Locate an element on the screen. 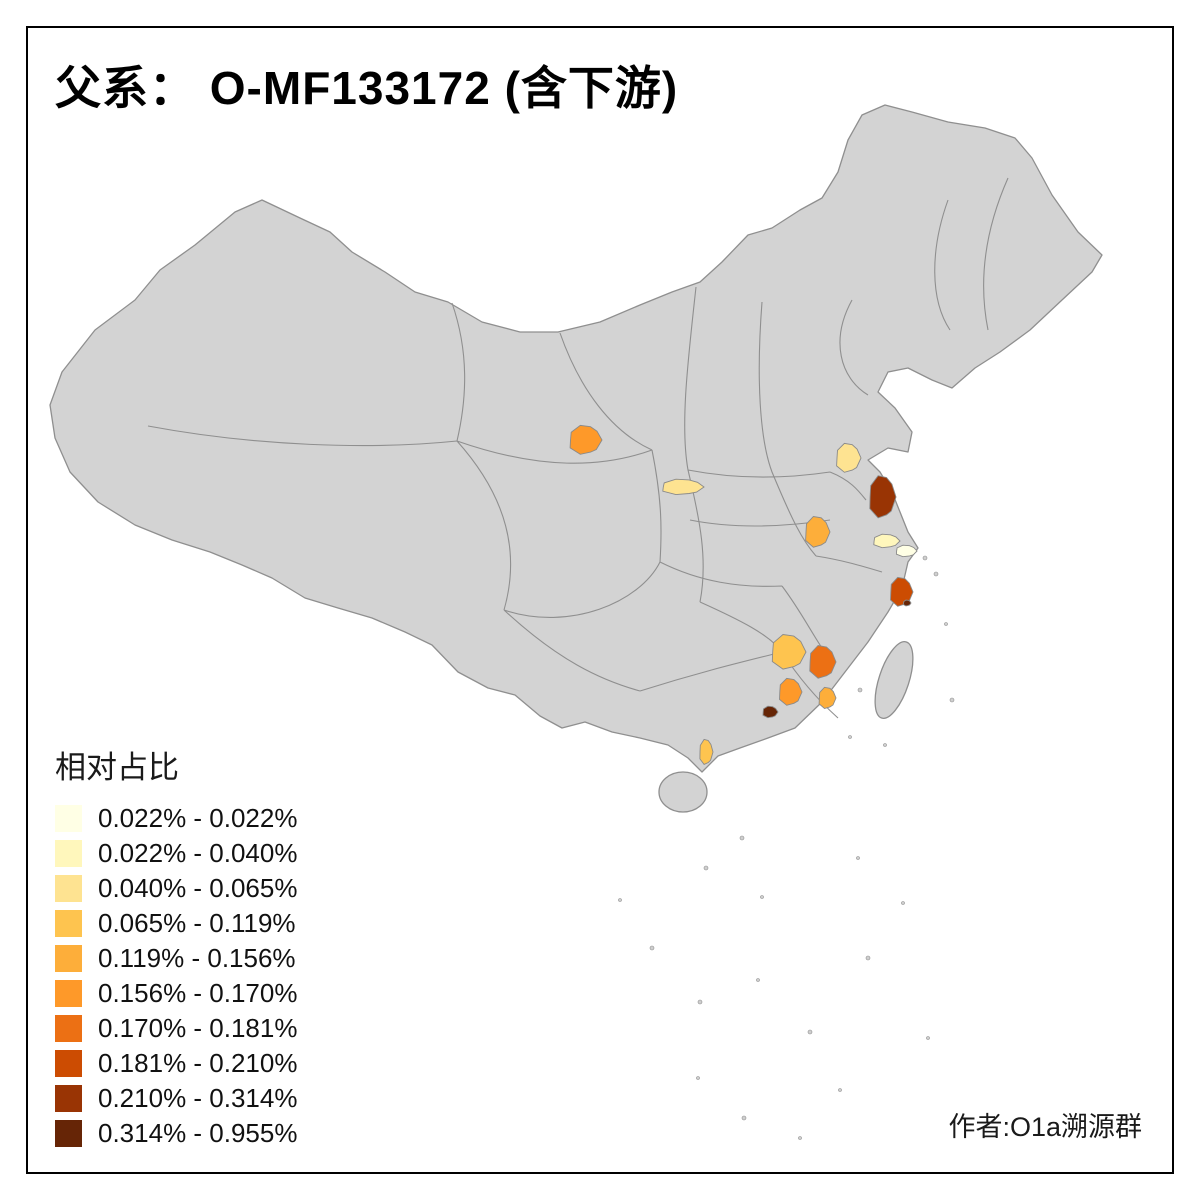 This screenshot has height=1200, width=1200. taiwan-island is located at coordinates (894, 680).